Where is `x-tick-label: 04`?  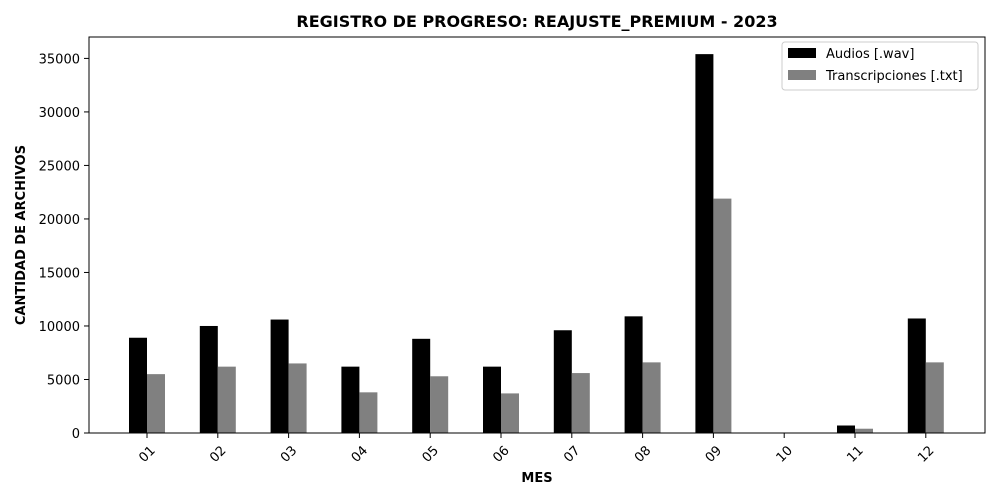 x-tick-label: 04 is located at coordinates (360, 454).